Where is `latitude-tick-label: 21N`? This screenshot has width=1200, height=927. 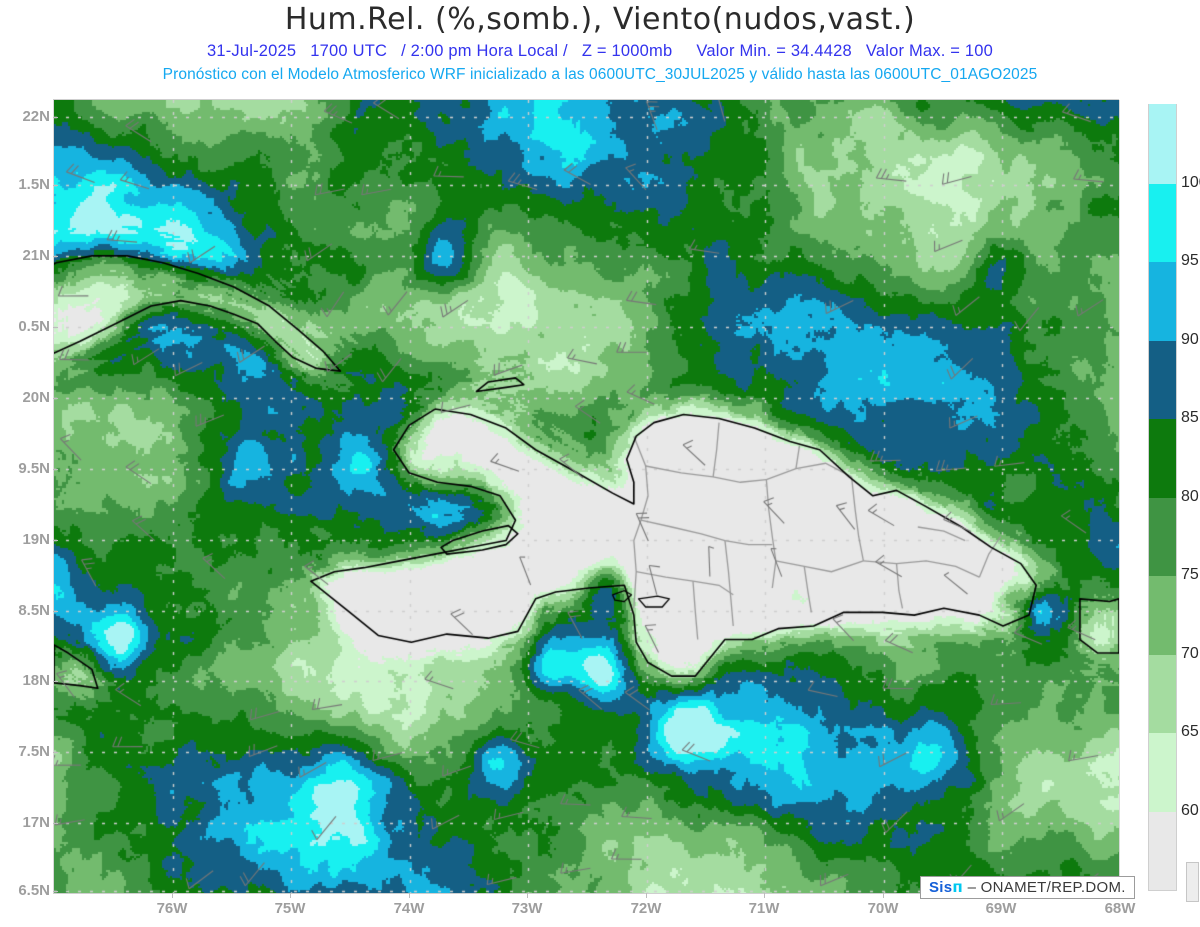
latitude-tick-label: 21N is located at coordinates (36, 255).